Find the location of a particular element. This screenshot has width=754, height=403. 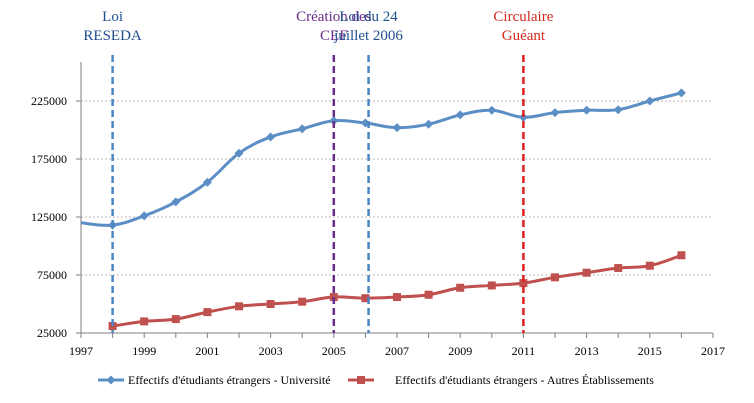

annotation-label: Loi du 24 is located at coordinates (368, 17).